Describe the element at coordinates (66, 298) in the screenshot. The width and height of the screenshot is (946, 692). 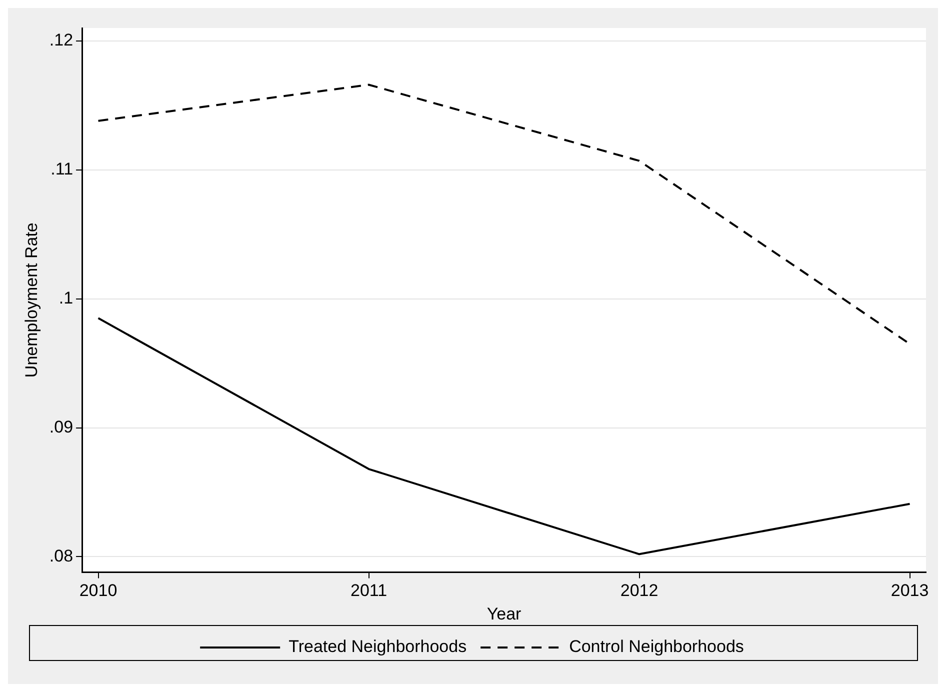
I see `y-tick-label: .1` at that location.